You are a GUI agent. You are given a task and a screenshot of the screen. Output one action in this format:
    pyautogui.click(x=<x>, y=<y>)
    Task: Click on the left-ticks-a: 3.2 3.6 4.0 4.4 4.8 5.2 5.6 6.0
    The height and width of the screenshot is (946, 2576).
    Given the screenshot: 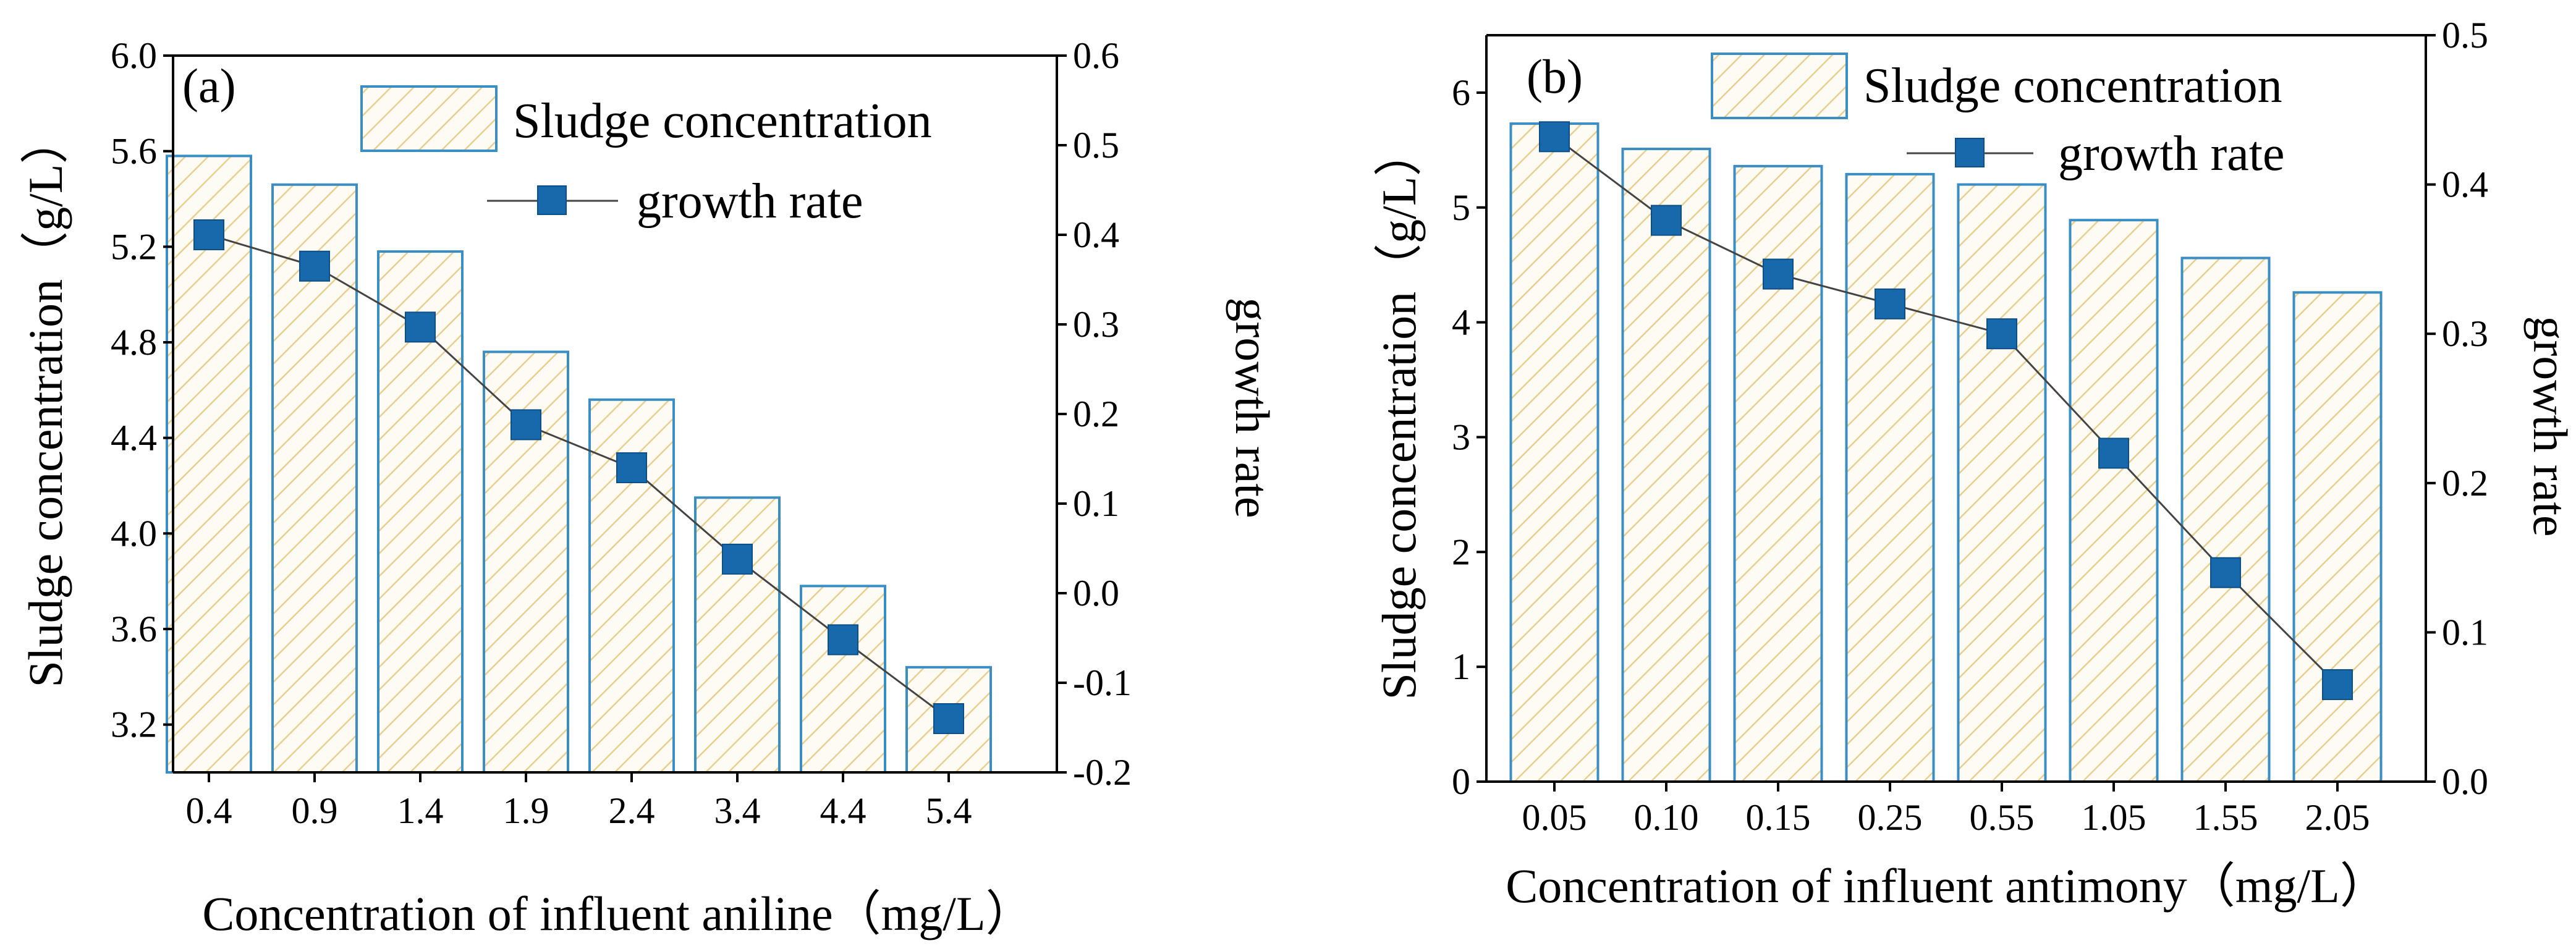 What is the action you would take?
    pyautogui.click(x=142, y=390)
    